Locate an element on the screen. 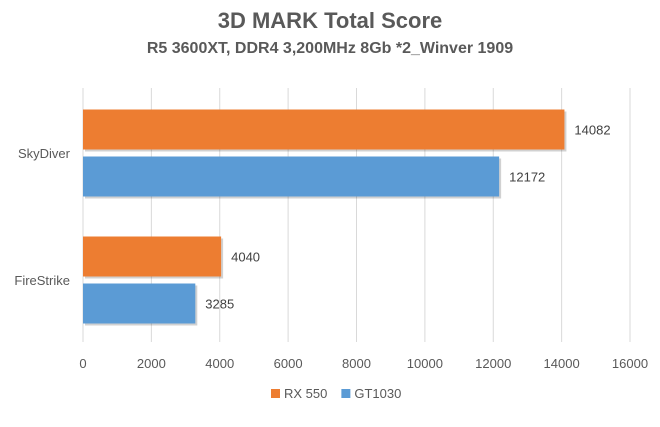 The height and width of the screenshot is (427, 660). data-label-0-1: 12172 is located at coordinates (527, 177).